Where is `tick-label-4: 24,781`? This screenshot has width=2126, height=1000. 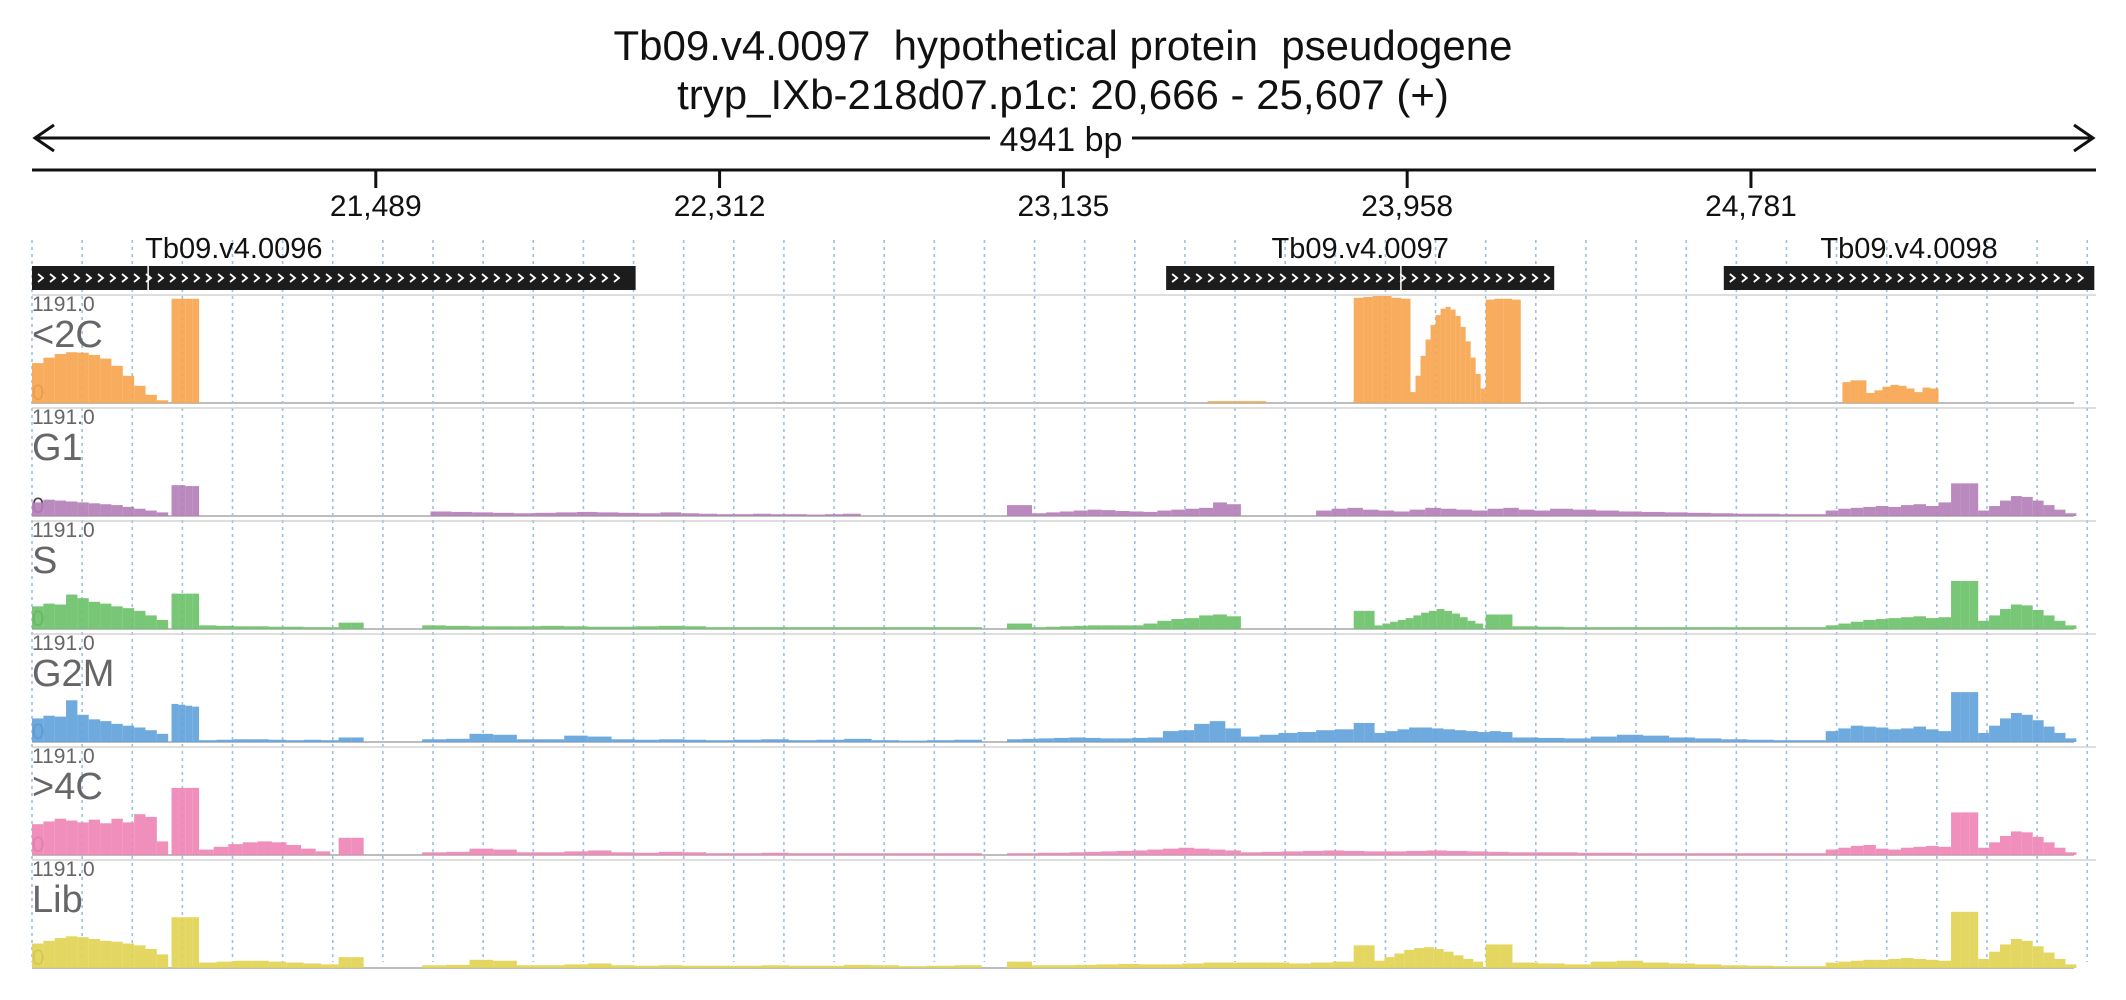
tick-label-4: 24,781 is located at coordinates (1751, 206).